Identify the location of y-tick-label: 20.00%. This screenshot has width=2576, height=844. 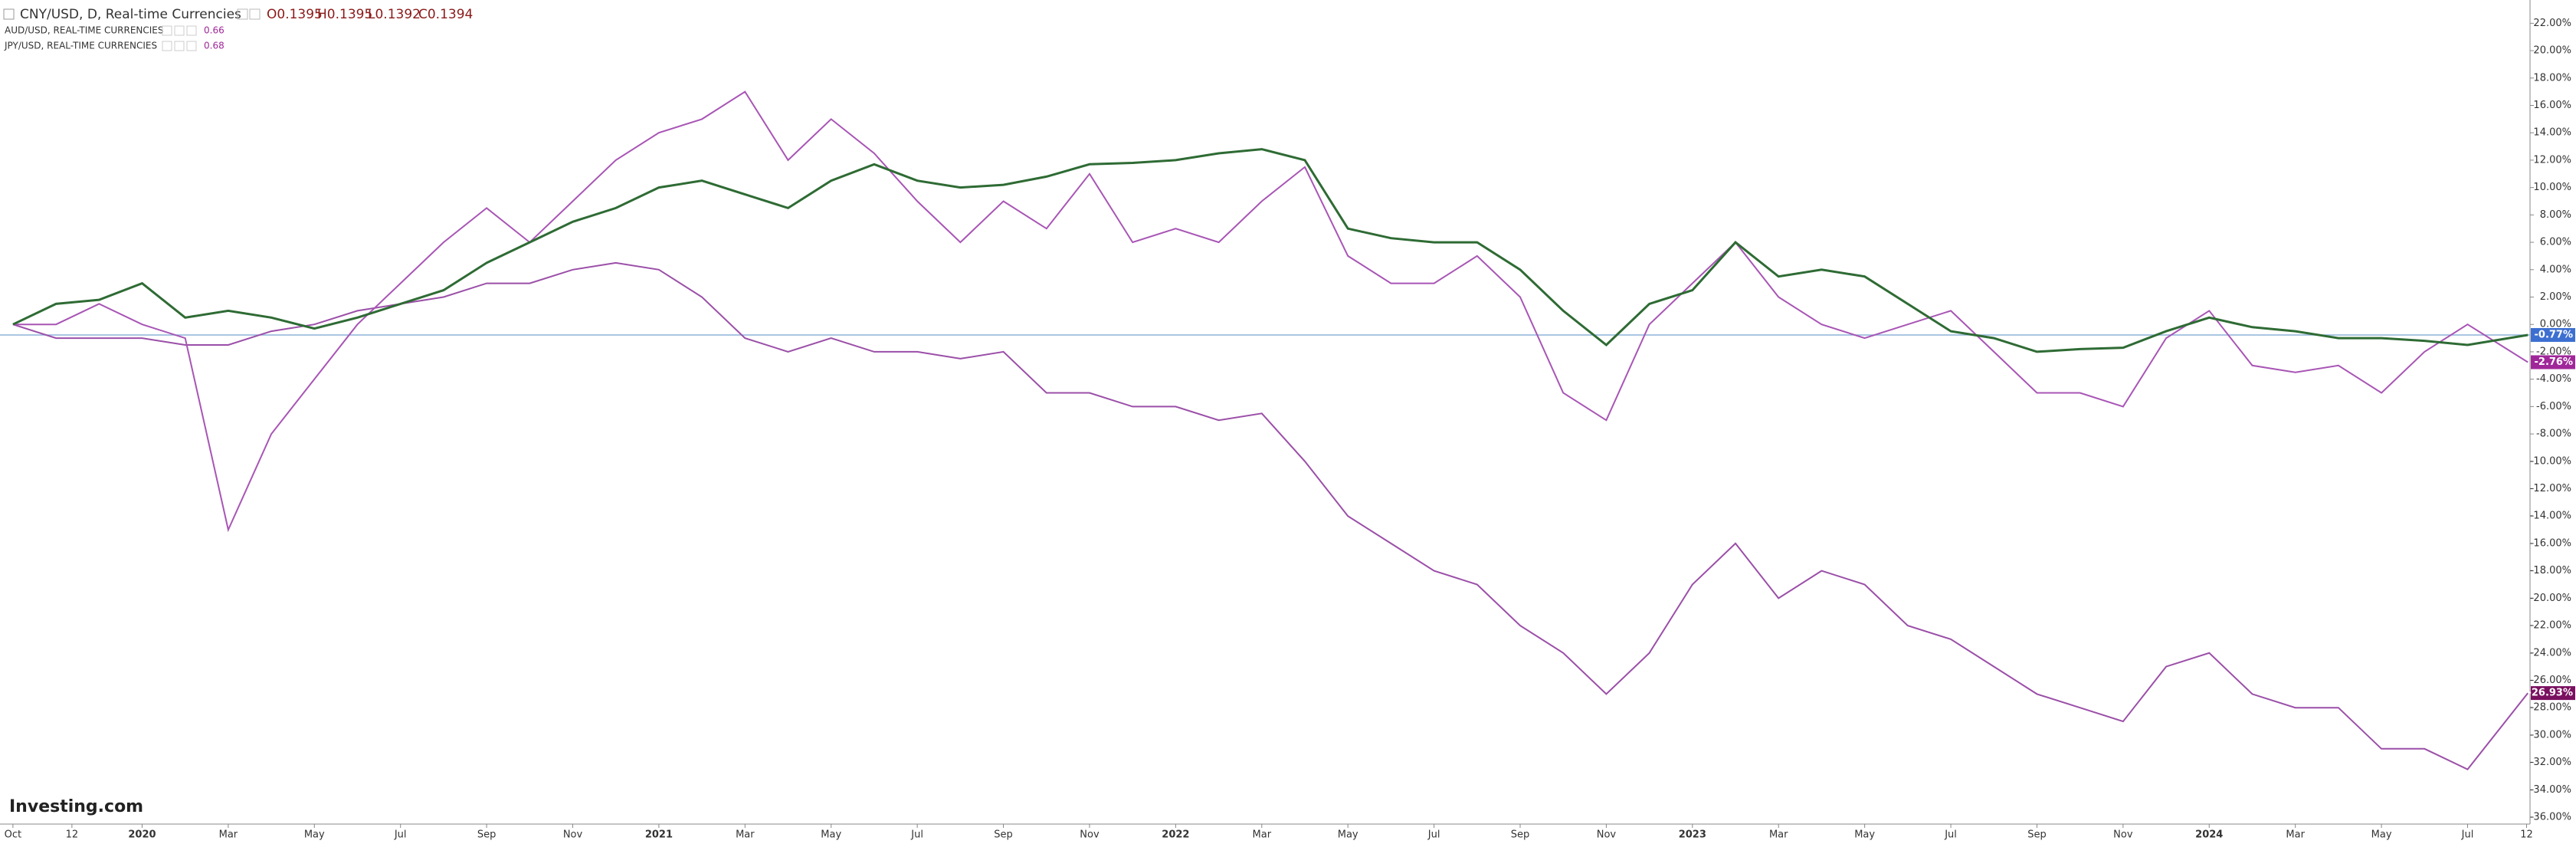
(2552, 51).